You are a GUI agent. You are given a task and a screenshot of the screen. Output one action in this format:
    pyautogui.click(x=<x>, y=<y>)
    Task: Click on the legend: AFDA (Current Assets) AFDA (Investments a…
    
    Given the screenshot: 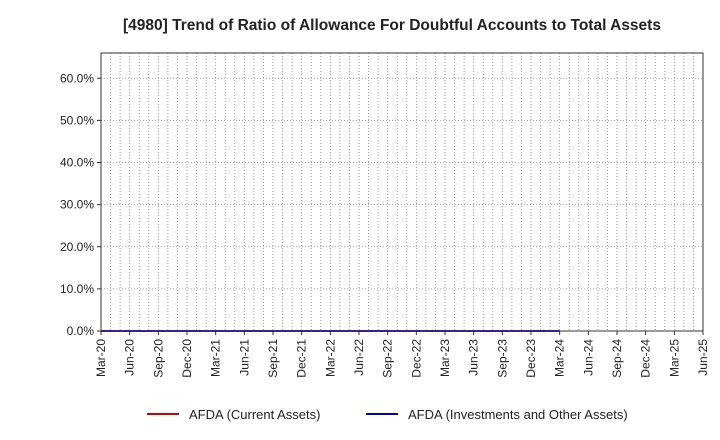 What is the action you would take?
    pyautogui.click(x=387, y=414)
    